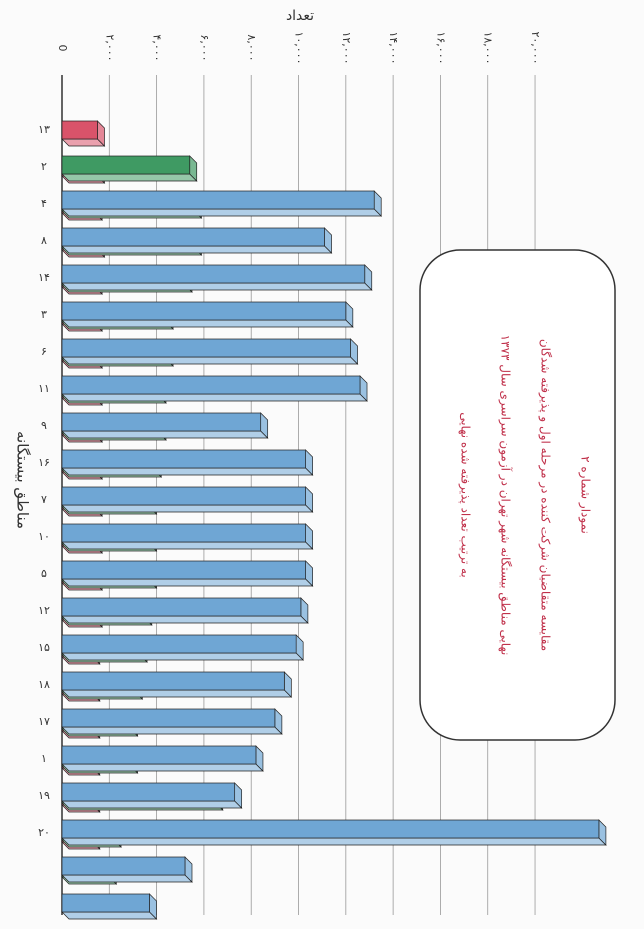 The width and height of the screenshot is (644, 929). Describe the element at coordinates (62, 48) in the screenshot. I see `x-tick-label: 0` at that location.